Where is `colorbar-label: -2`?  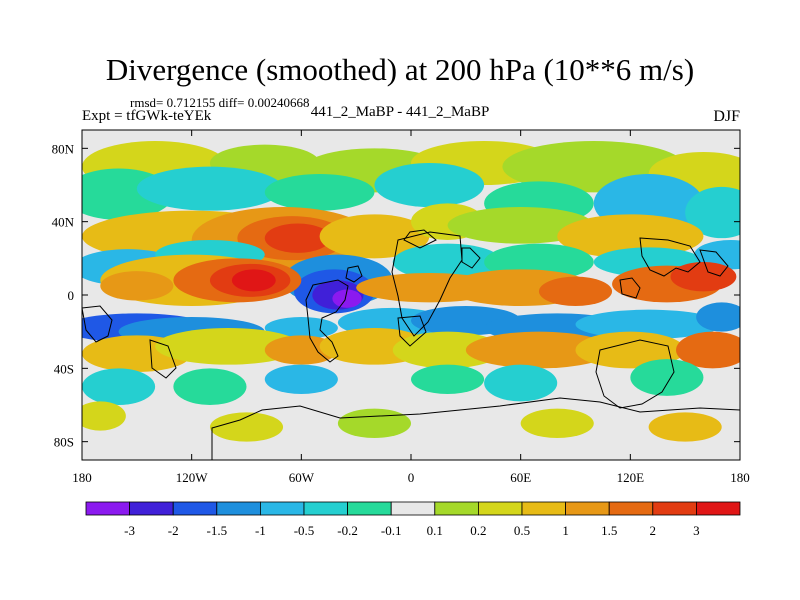
colorbar-label: -2 is located at coordinates (173, 530).